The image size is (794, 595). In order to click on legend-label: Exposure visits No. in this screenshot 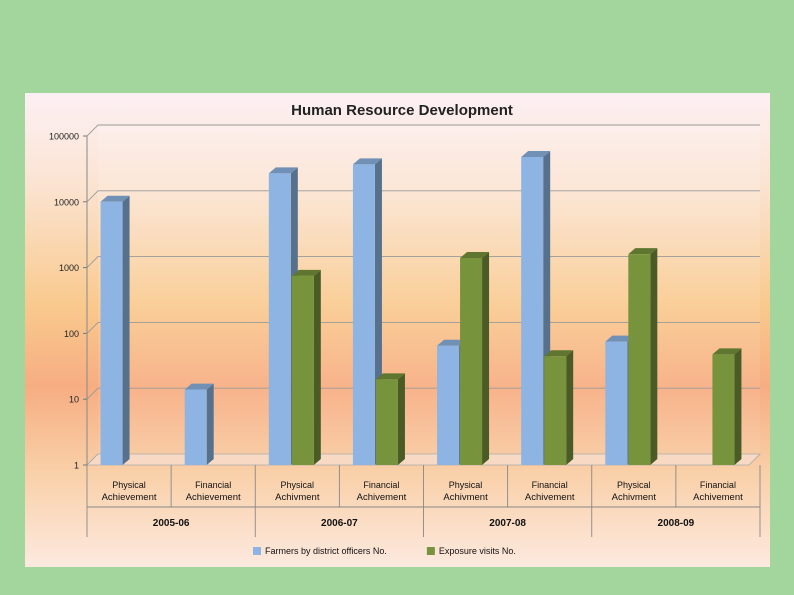, I will do `click(477, 551)`.